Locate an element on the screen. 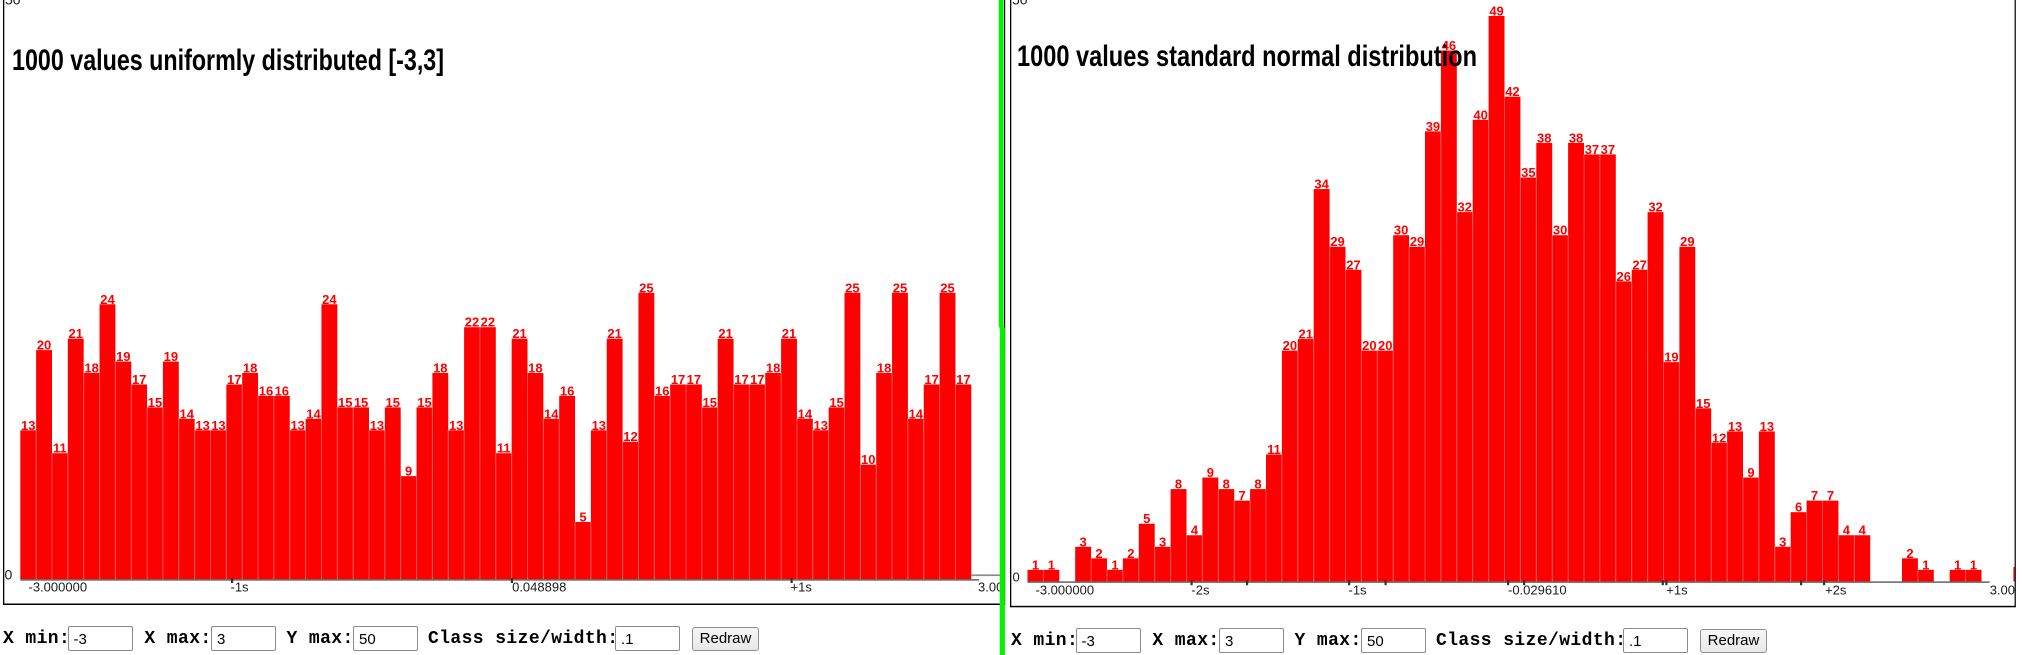 This screenshot has width=2023, height=655. svg-text:1000 values standard normal di: 1000 values standard normal distribution is located at coordinates (1247, 56).